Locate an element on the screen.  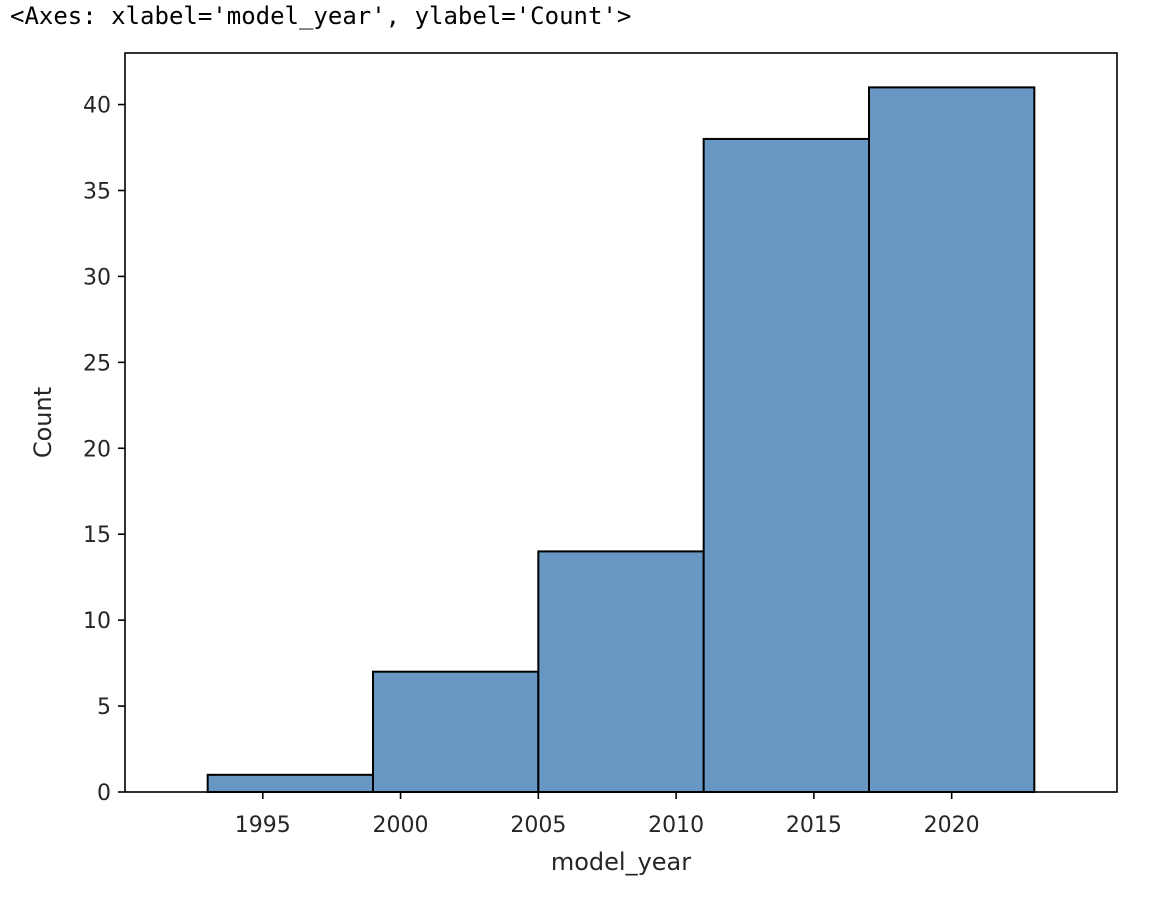
y-tick-label: 40 is located at coordinates (97, 106).